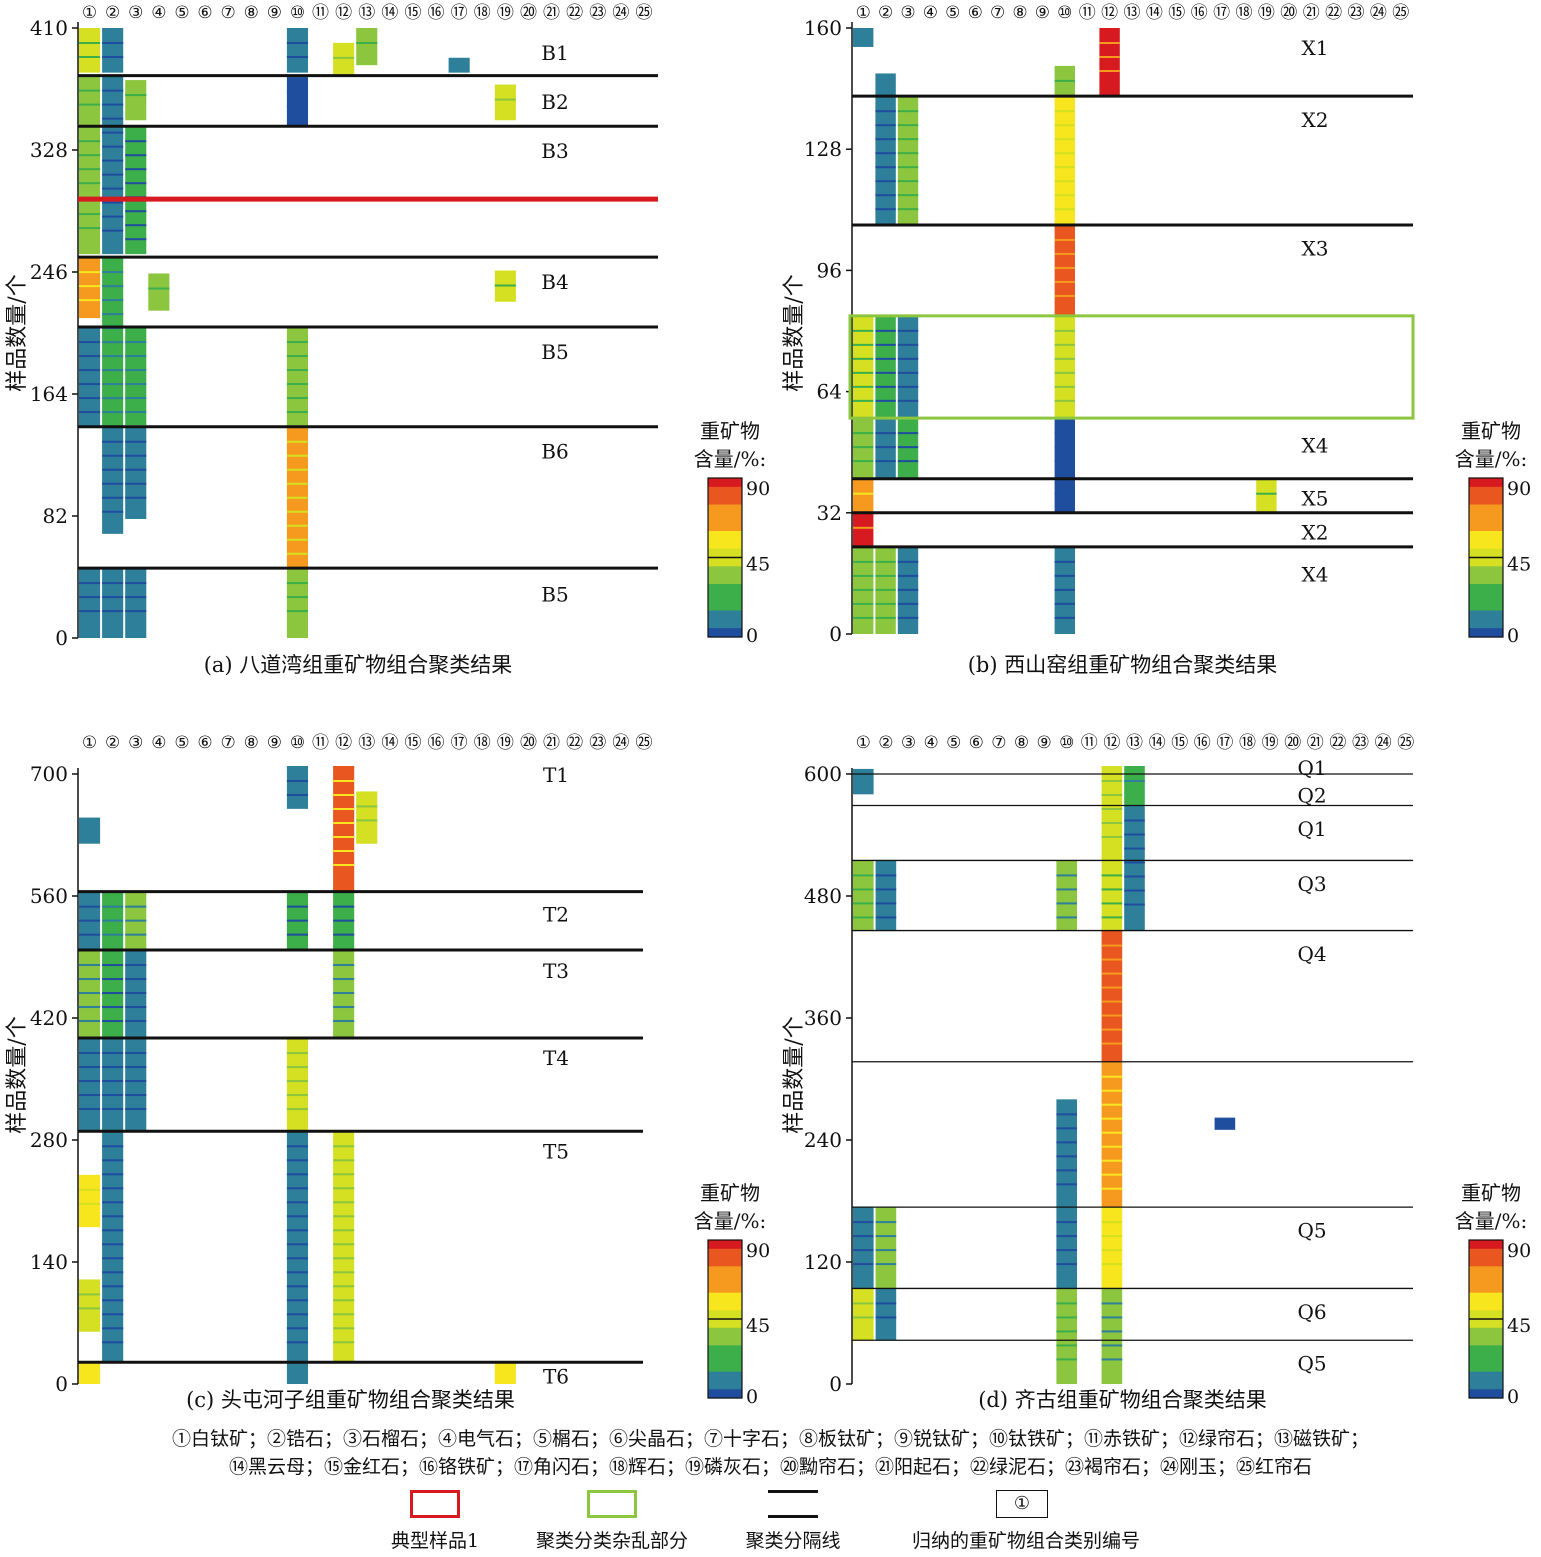 The width and height of the screenshot is (1541, 1557). I want to click on colorbar-subtitle: 含量/%:, so click(1491, 1221).